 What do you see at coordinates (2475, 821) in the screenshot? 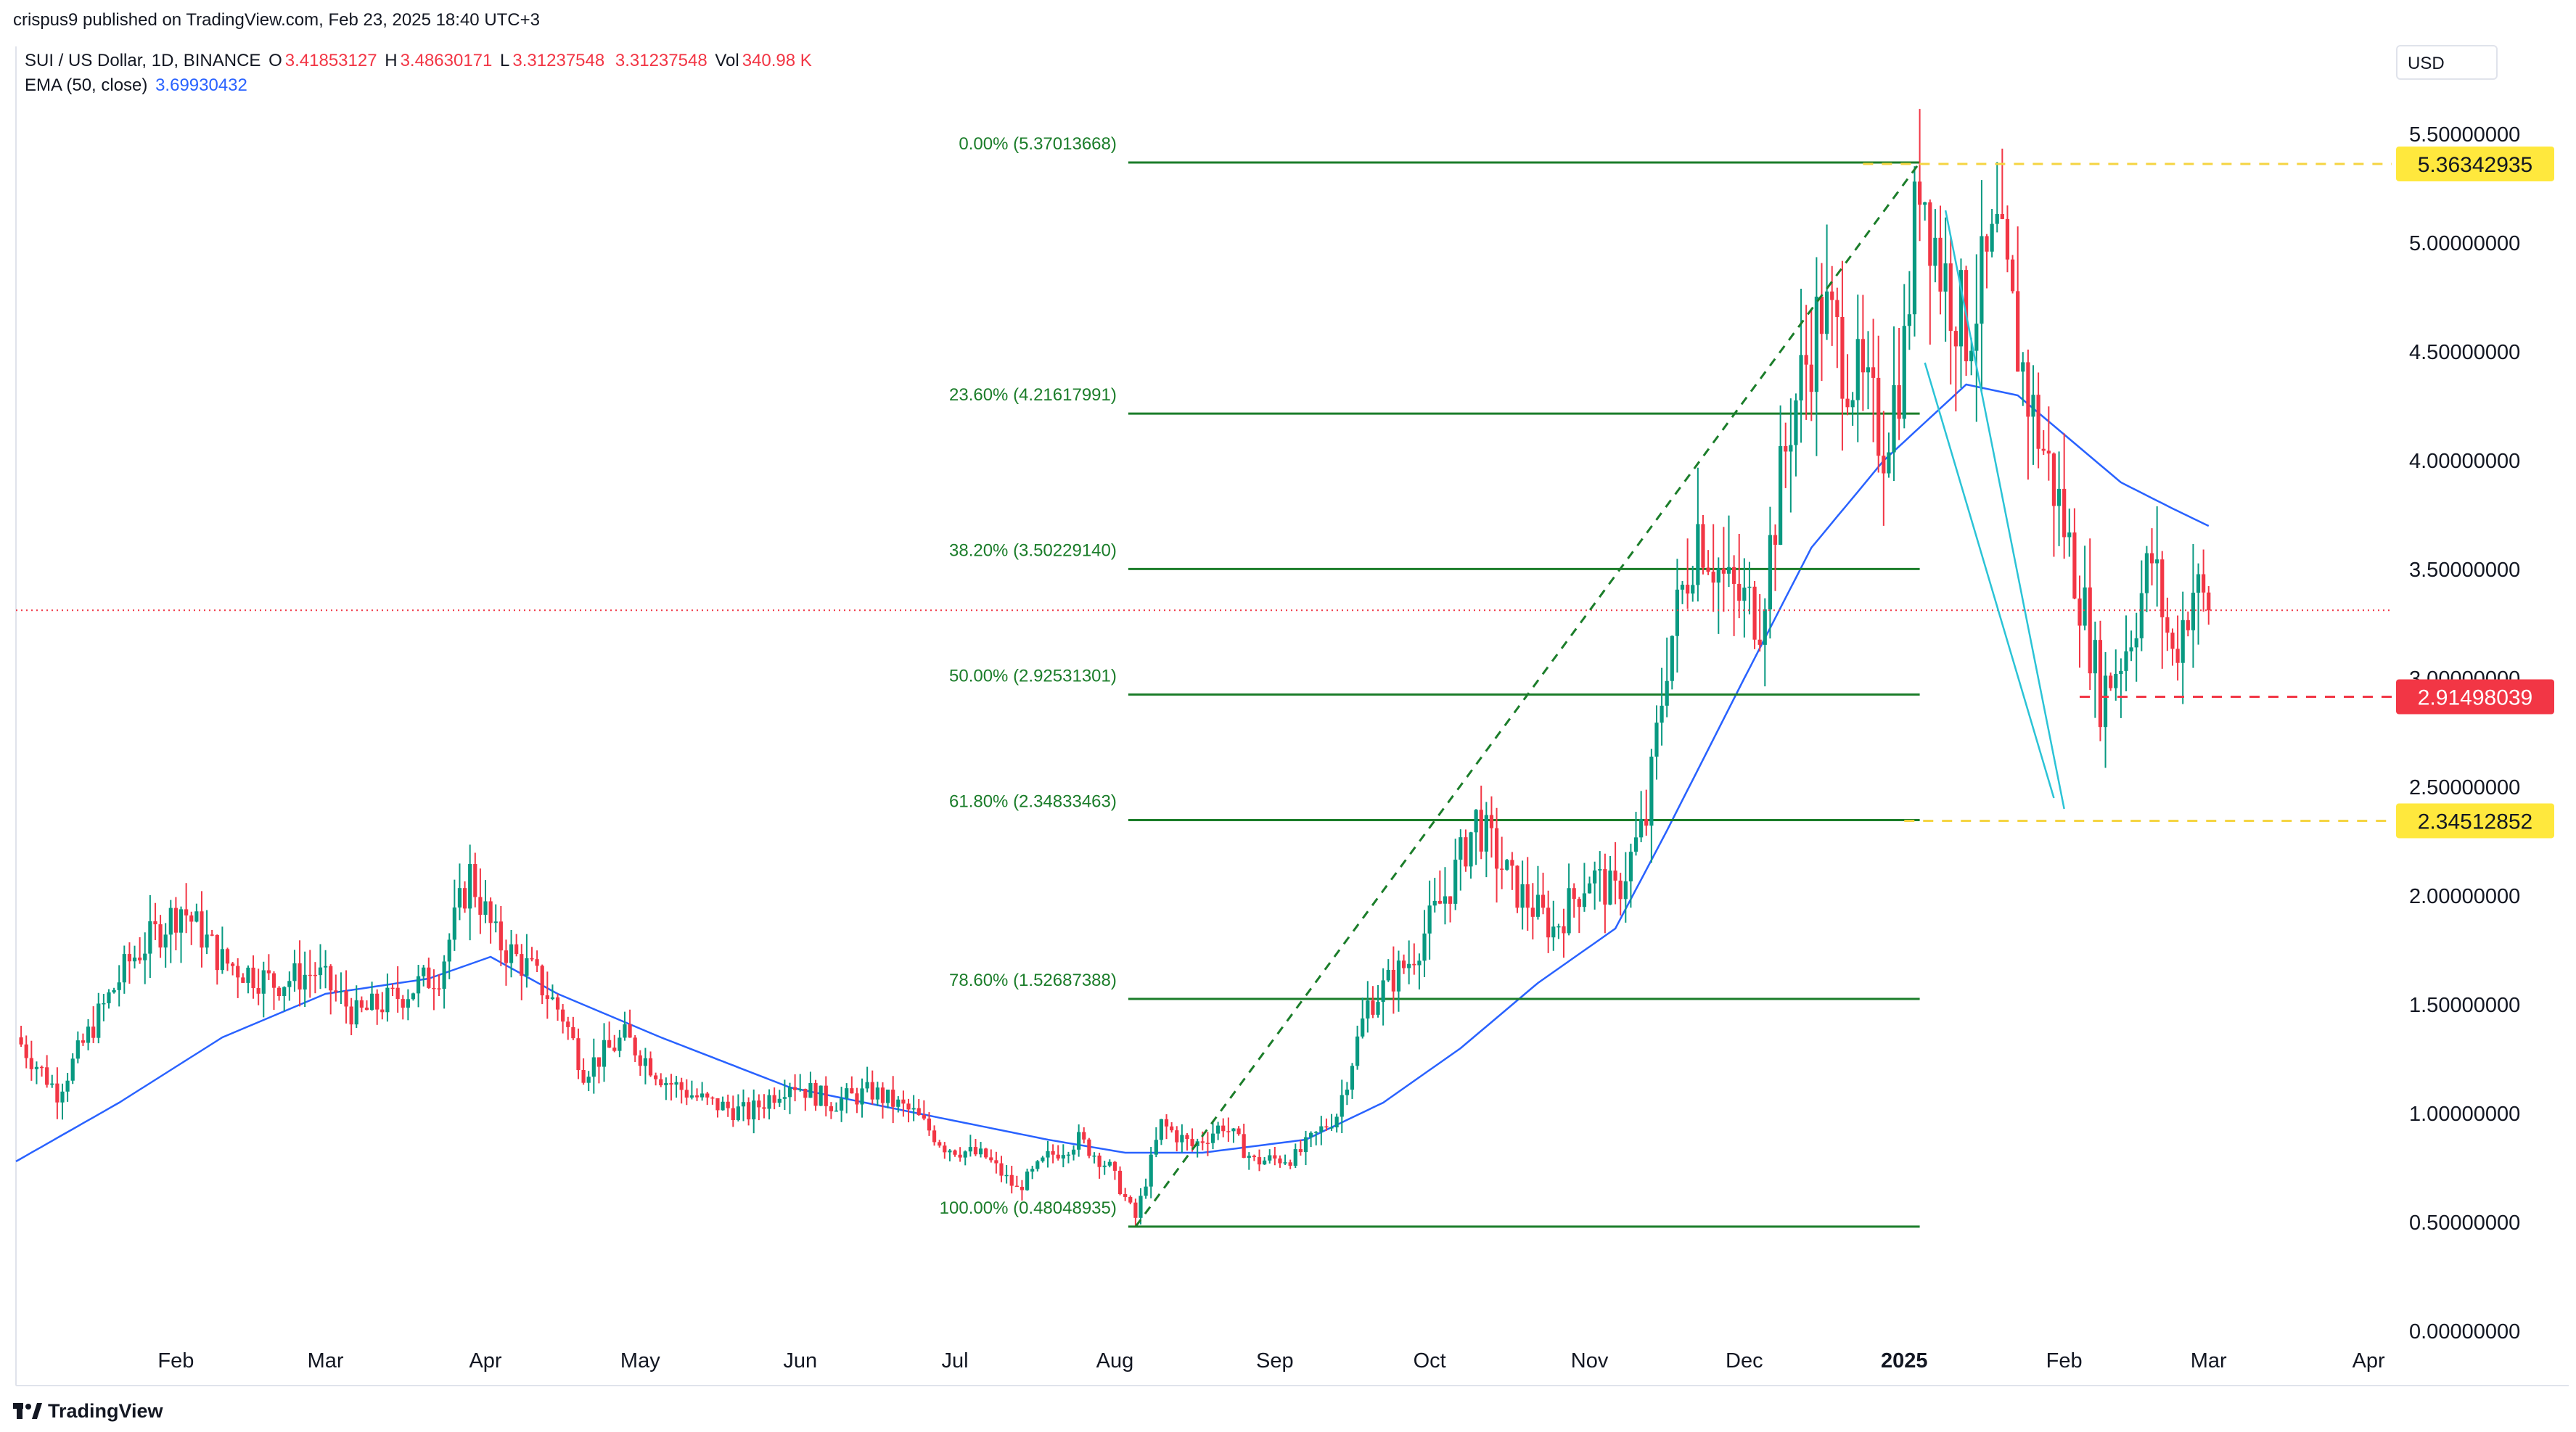
I see `price-badge` at bounding box center [2475, 821].